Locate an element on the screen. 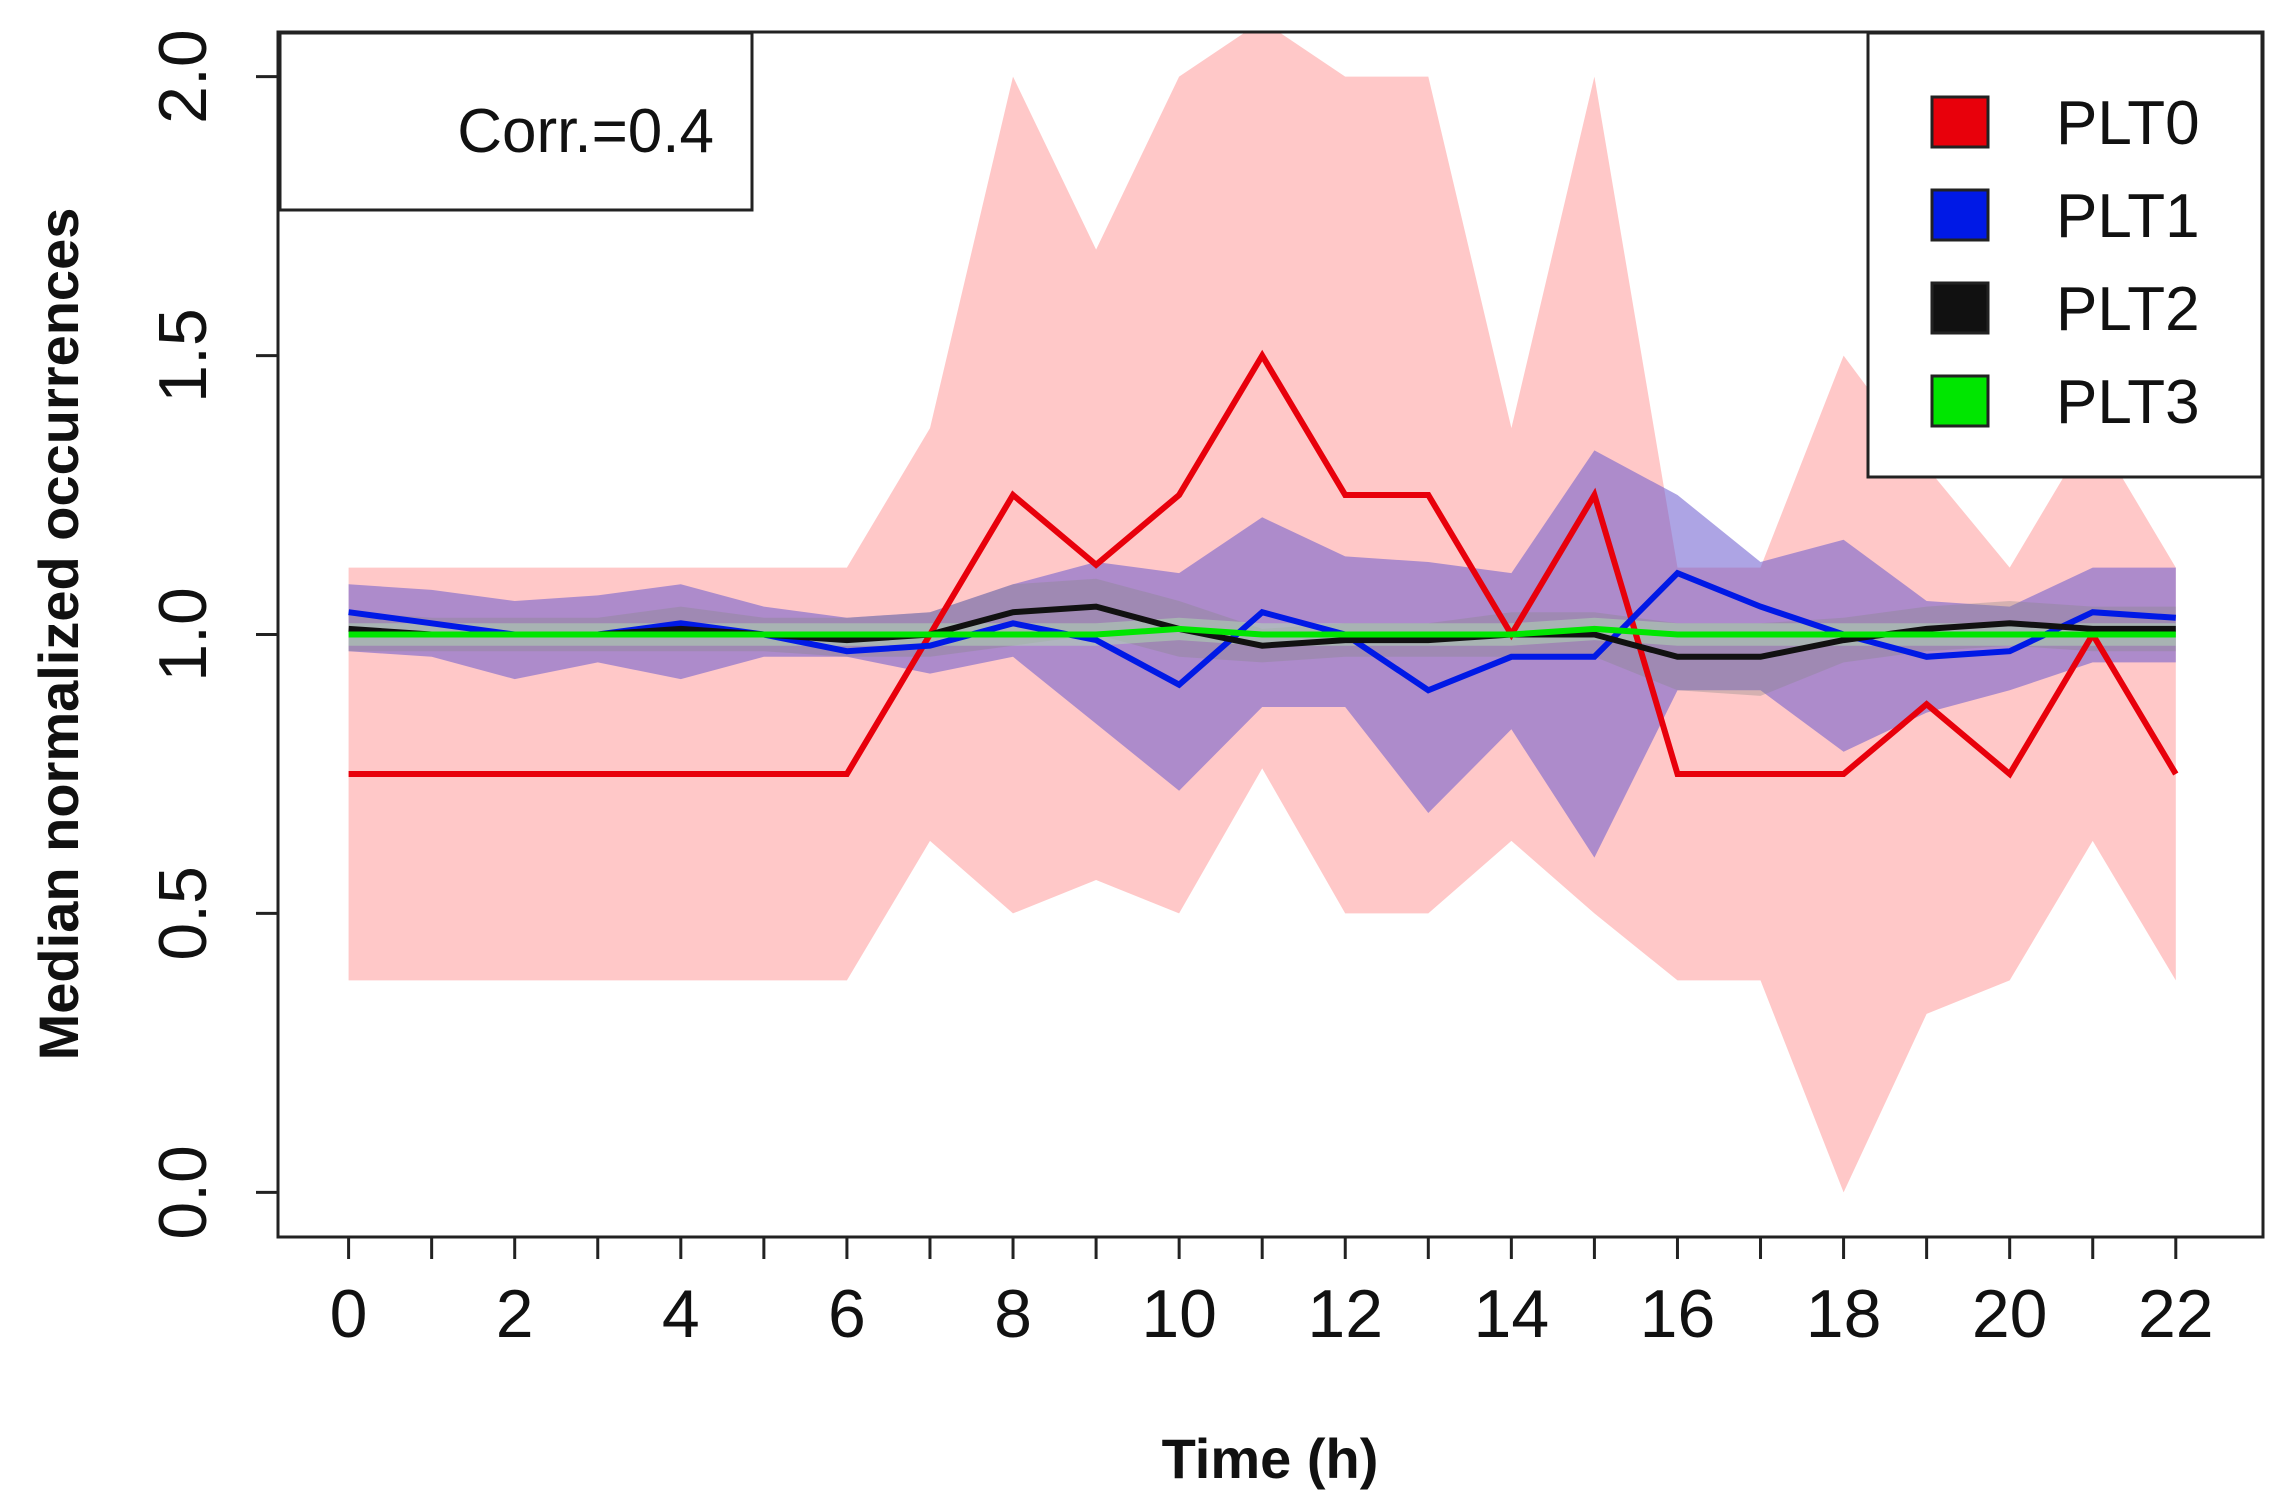 The width and height of the screenshot is (2283, 1512). legend-swatch-plt1 is located at coordinates (1960, 215).